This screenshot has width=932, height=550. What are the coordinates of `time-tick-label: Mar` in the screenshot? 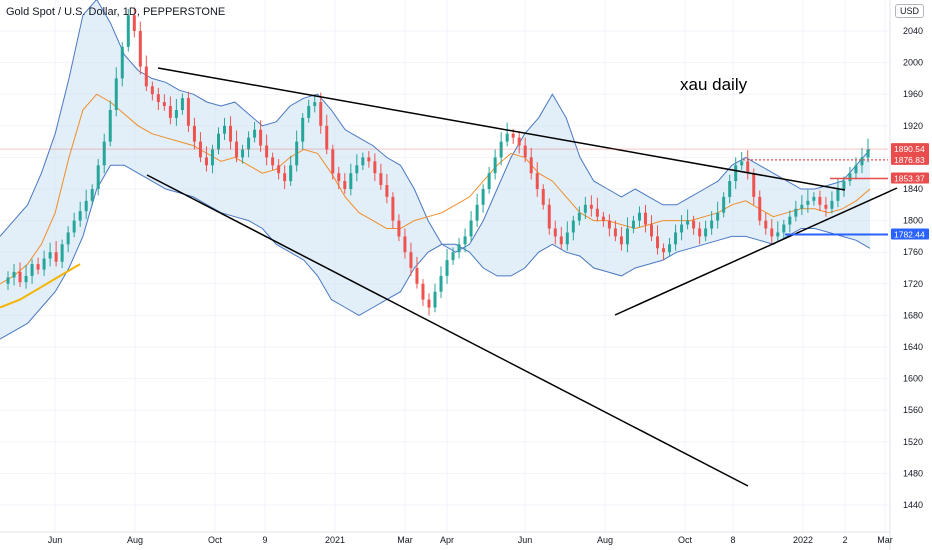 It's located at (885, 540).